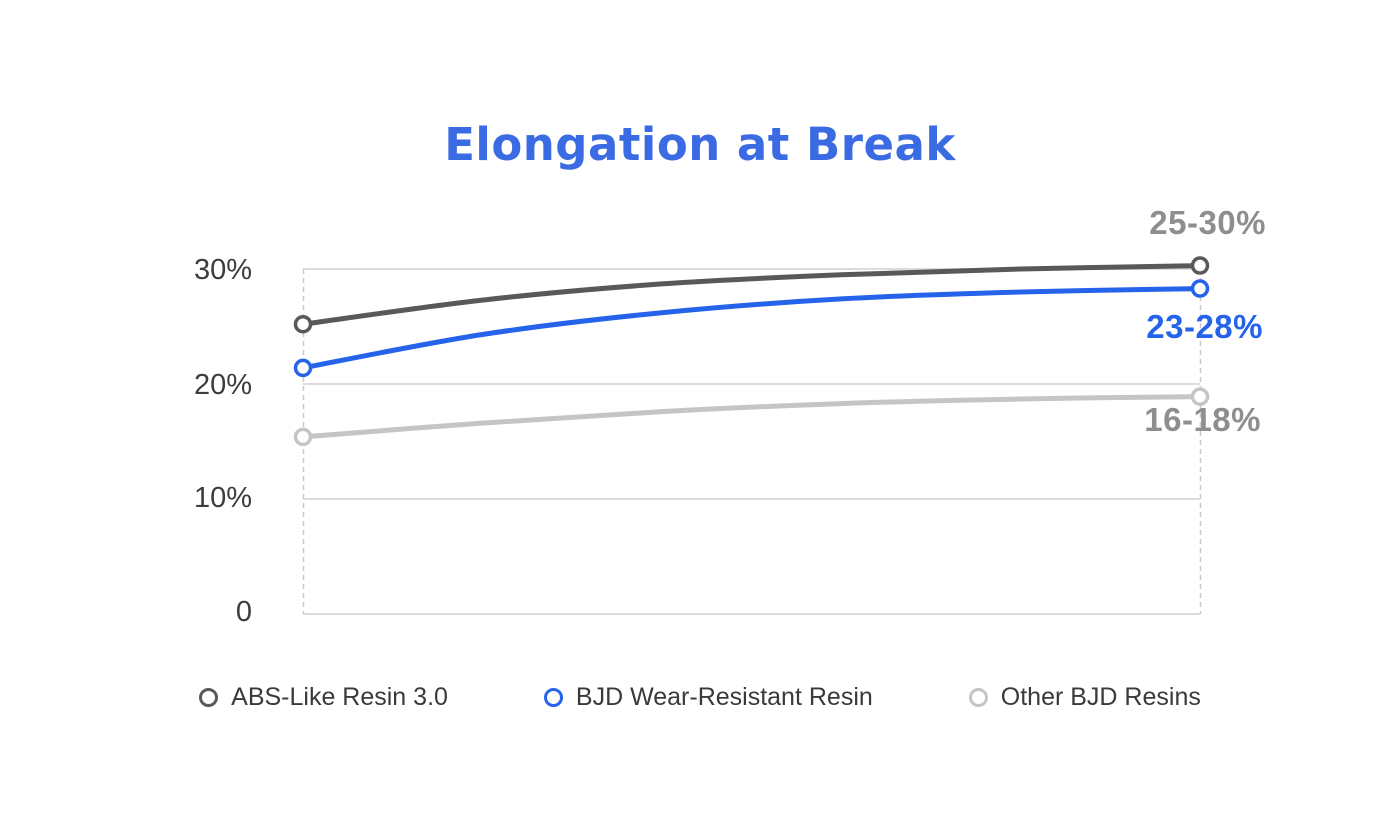  What do you see at coordinates (1202, 419) in the screenshot?
I see `range-annotation-other-resins: 16-18%` at bounding box center [1202, 419].